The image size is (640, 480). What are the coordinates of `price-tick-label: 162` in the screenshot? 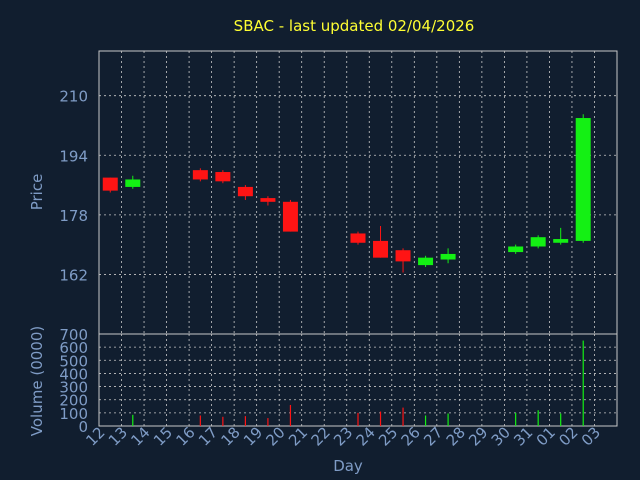 It's located at (73, 275).